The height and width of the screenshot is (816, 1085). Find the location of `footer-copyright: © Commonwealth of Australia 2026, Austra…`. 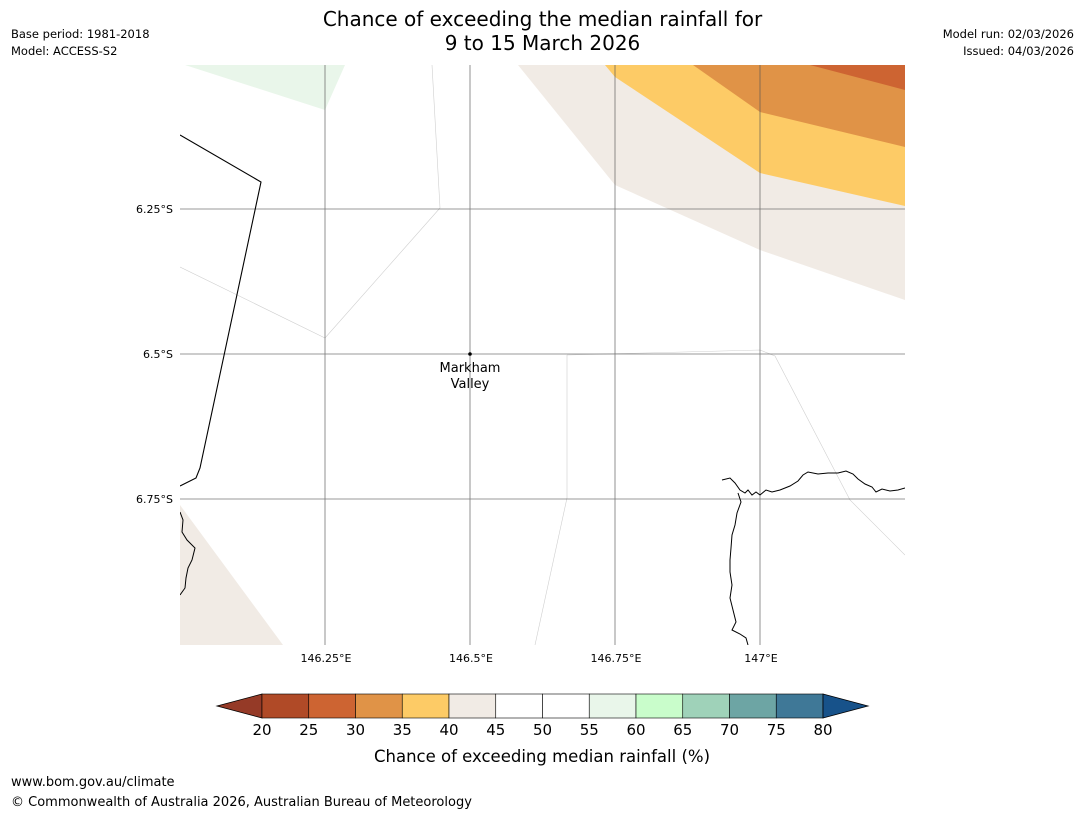

footer-copyright: © Commonwealth of Australia 2026, Austra… is located at coordinates (241, 802).